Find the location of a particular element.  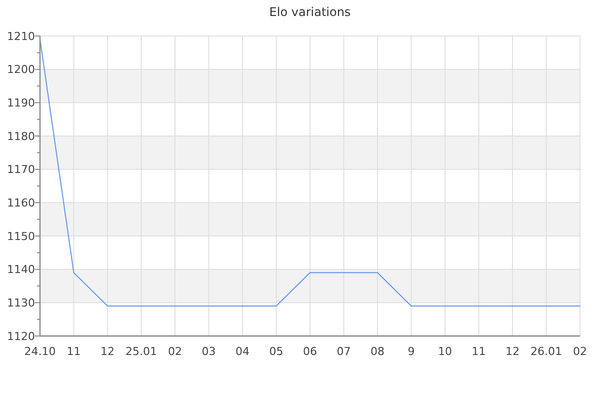

x-tick-label: 9 is located at coordinates (411, 351).